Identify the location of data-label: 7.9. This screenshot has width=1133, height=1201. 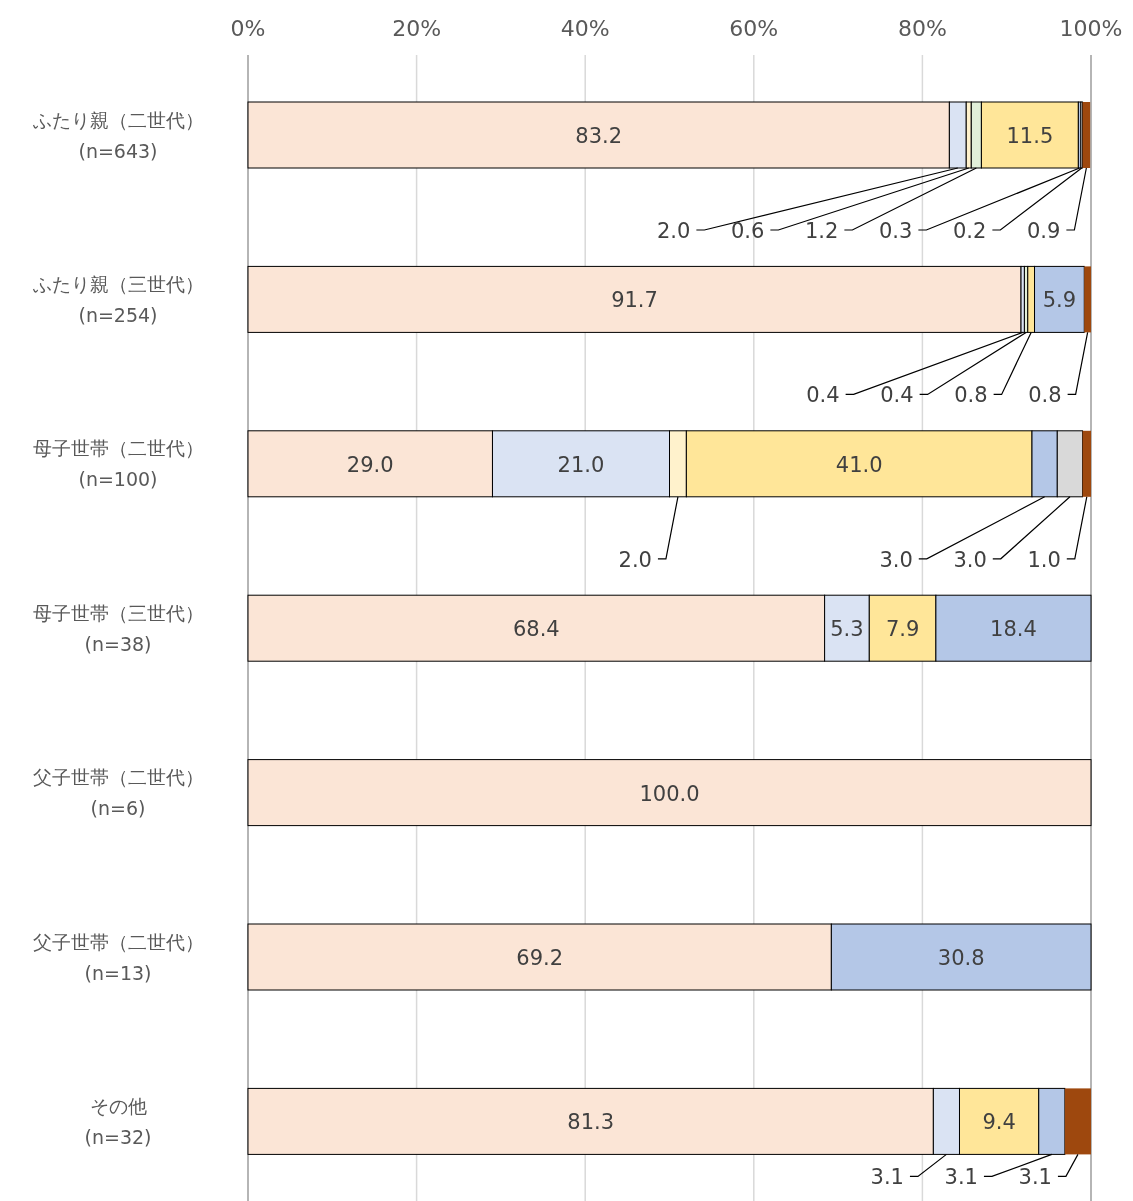
(902, 629).